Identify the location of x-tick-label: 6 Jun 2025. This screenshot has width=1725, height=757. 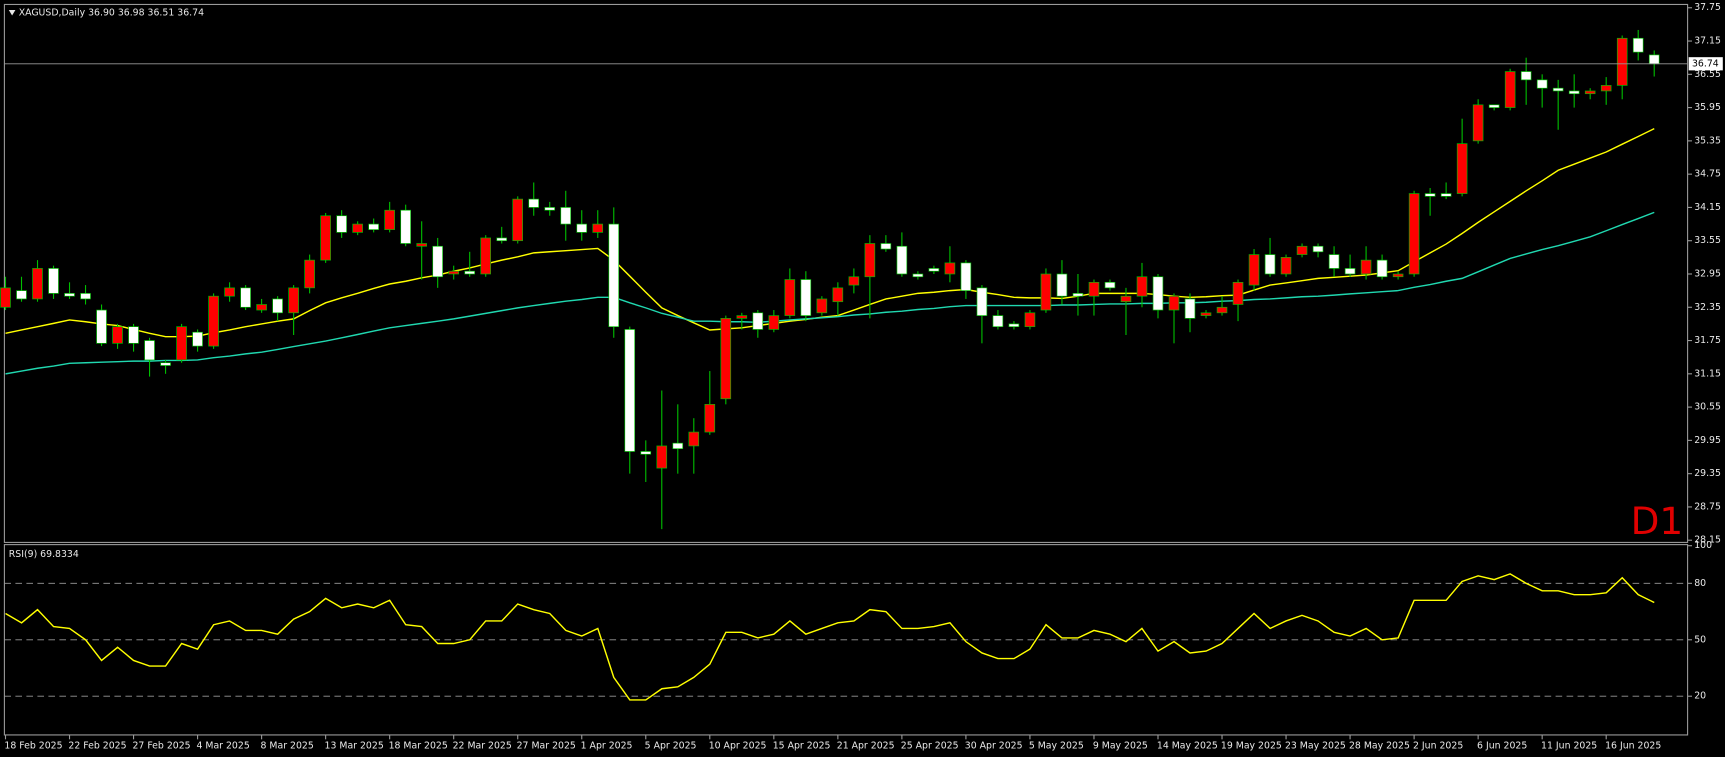
(1502, 745).